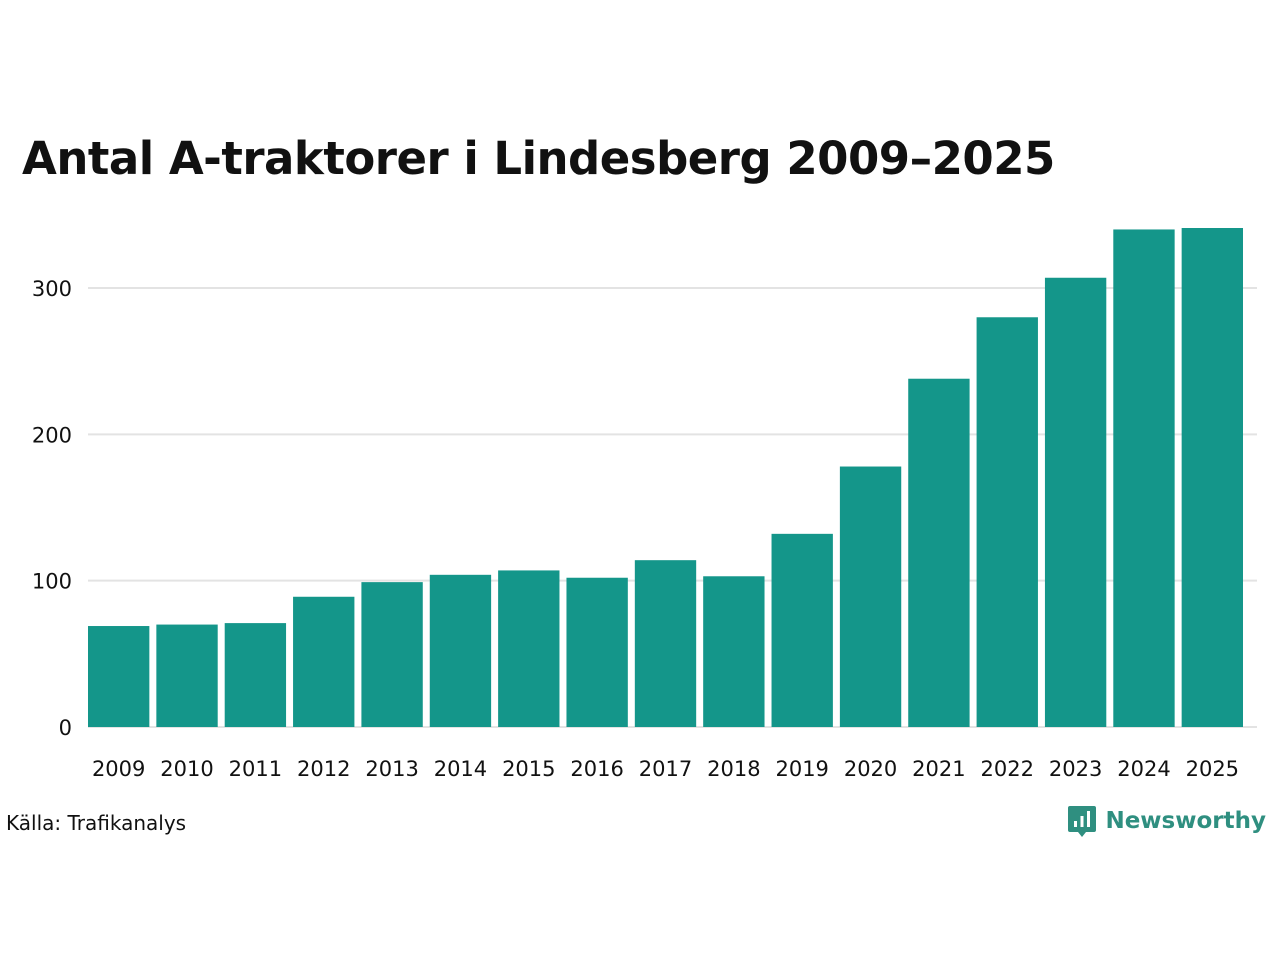 This screenshot has height=960, width=1280. What do you see at coordinates (1075, 769) in the screenshot?
I see `x-tick-label: 2023` at bounding box center [1075, 769].